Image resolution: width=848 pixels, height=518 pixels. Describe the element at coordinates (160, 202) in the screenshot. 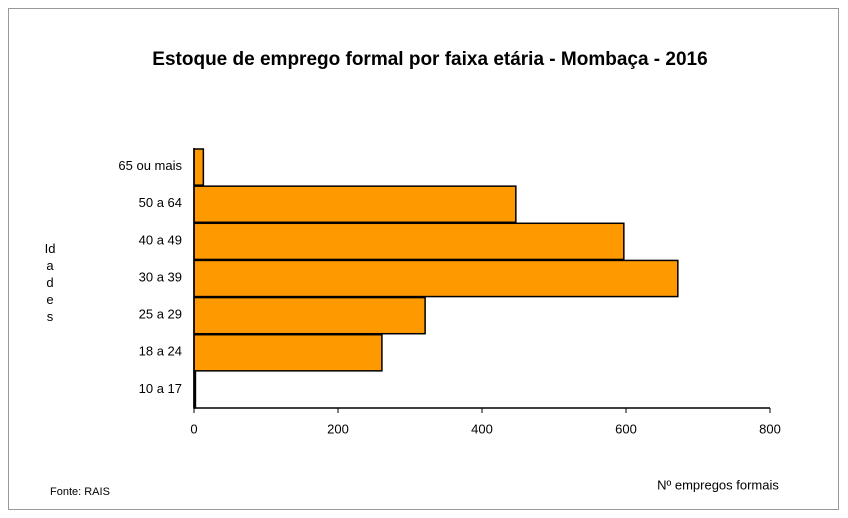

I see `y-tick-label: 50 a 64` at that location.